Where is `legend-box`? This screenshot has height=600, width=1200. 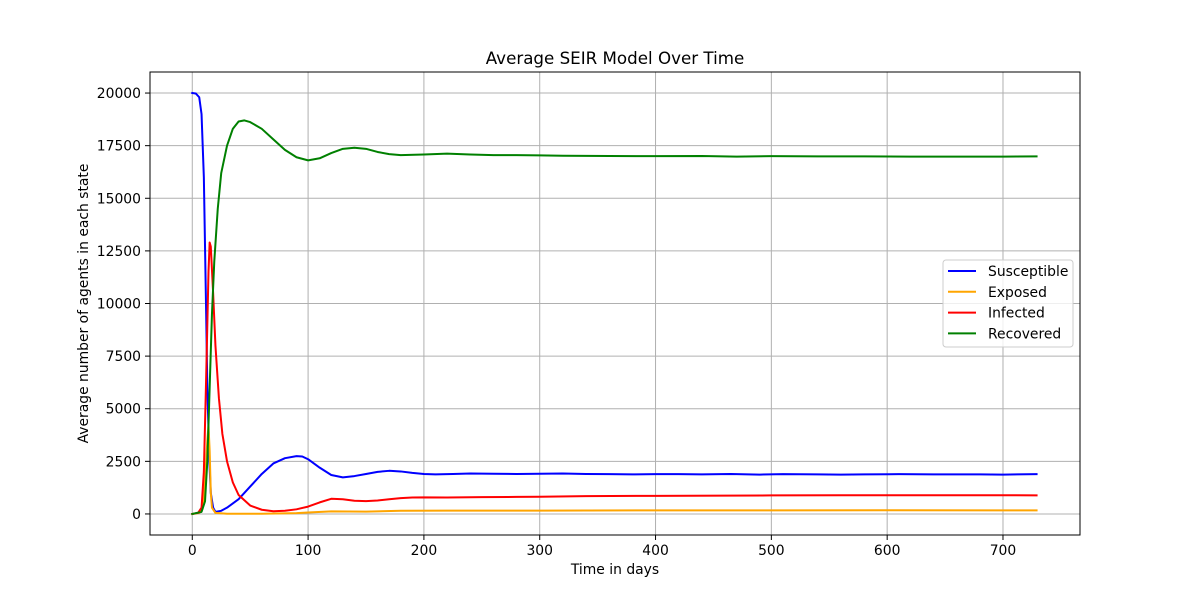 legend-box is located at coordinates (1008, 303).